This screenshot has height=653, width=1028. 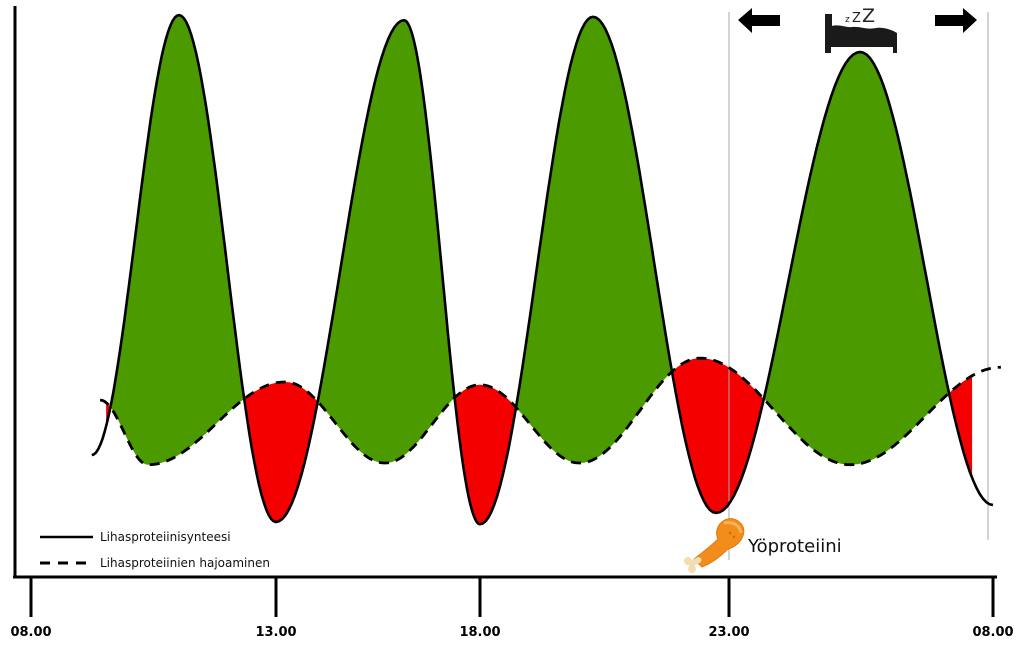 What do you see at coordinates (759, 20) in the screenshot?
I see `arrow-left-icon` at bounding box center [759, 20].